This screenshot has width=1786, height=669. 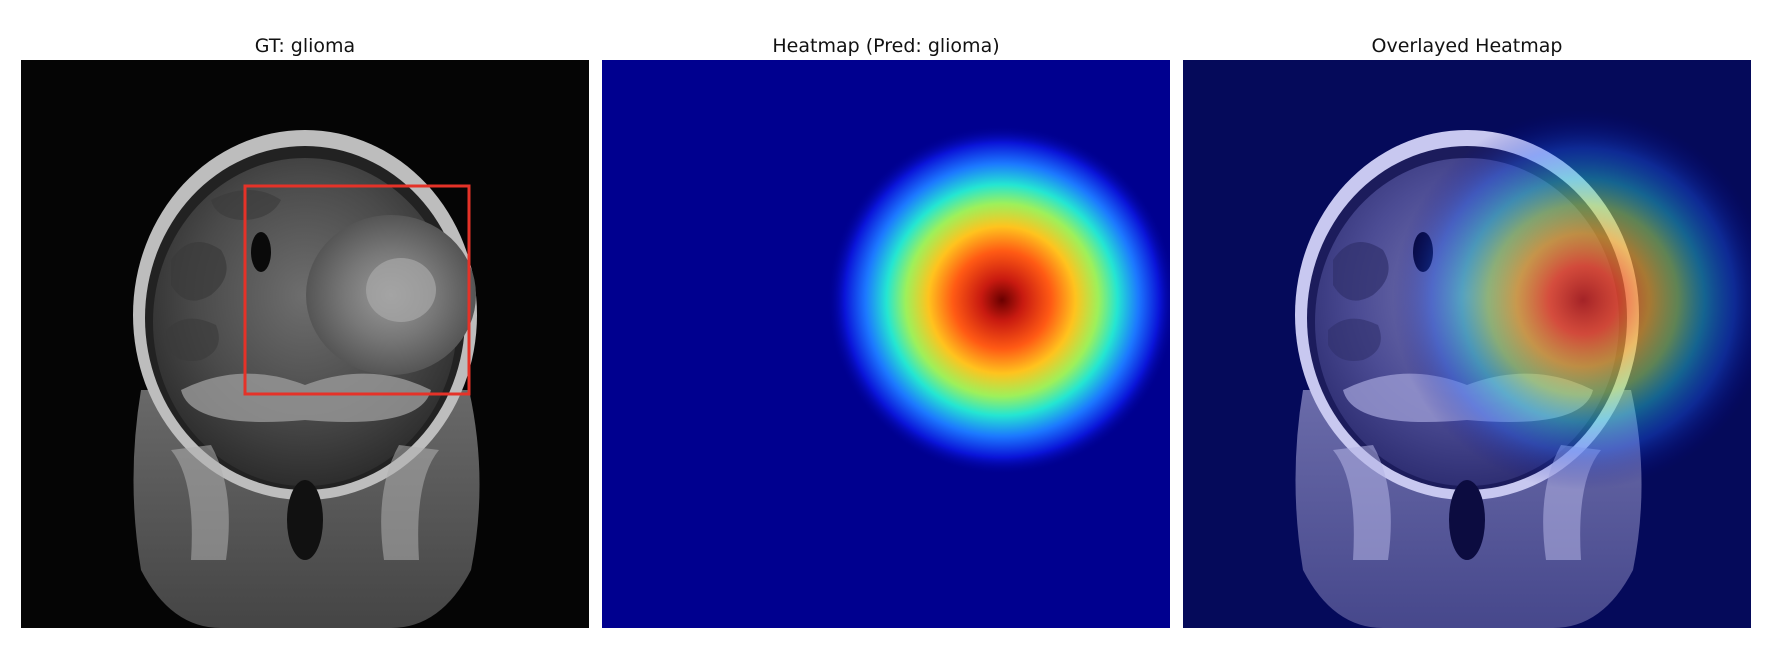 What do you see at coordinates (305, 46) in the screenshot?
I see `gt-panel-title: GT: glioma` at bounding box center [305, 46].